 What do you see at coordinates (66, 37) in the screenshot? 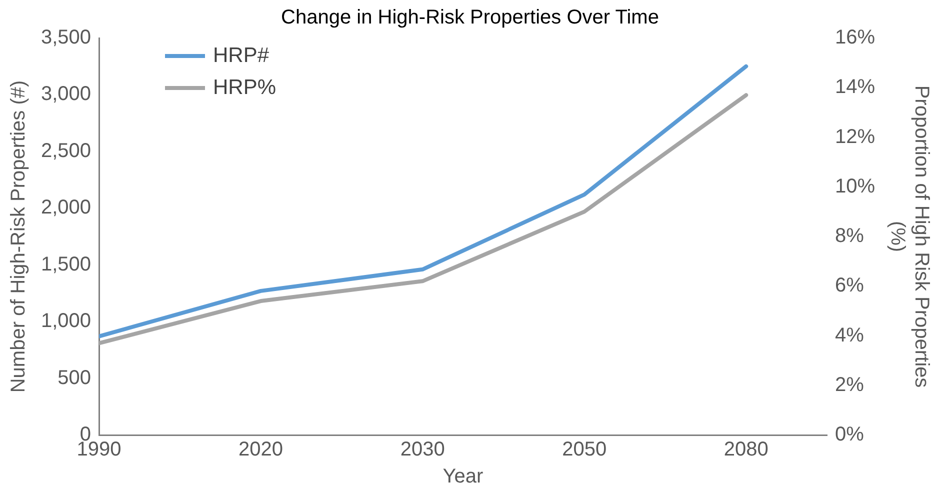
I see `y-tick-label: 3,500` at bounding box center [66, 37].